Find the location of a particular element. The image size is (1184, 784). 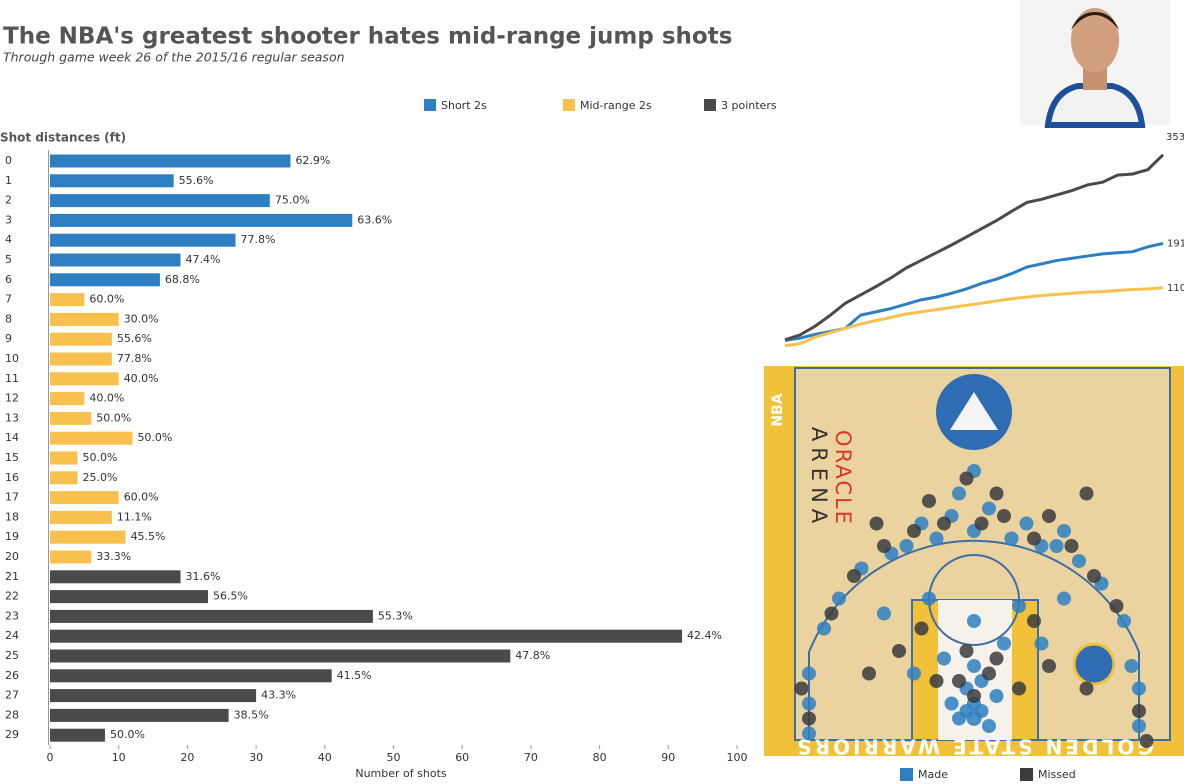

value-label: 68.8% is located at coordinates (182, 279).